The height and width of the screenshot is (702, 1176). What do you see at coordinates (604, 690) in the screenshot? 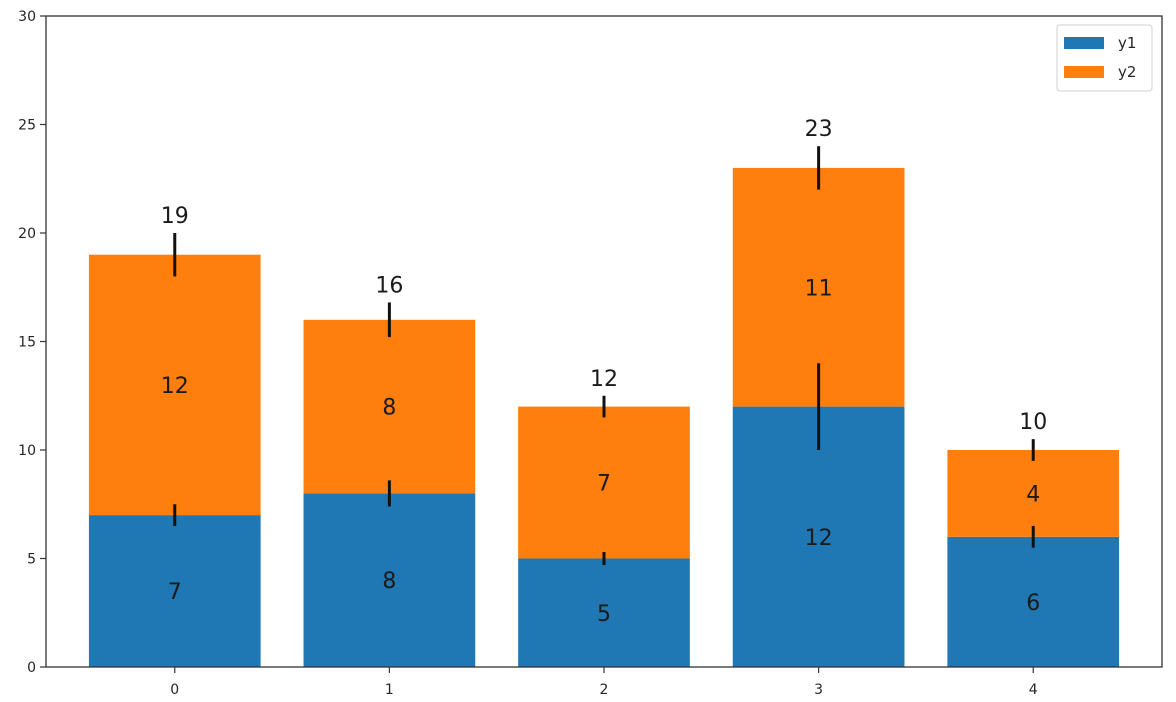
I see `x-tick-label: 2` at bounding box center [604, 690].